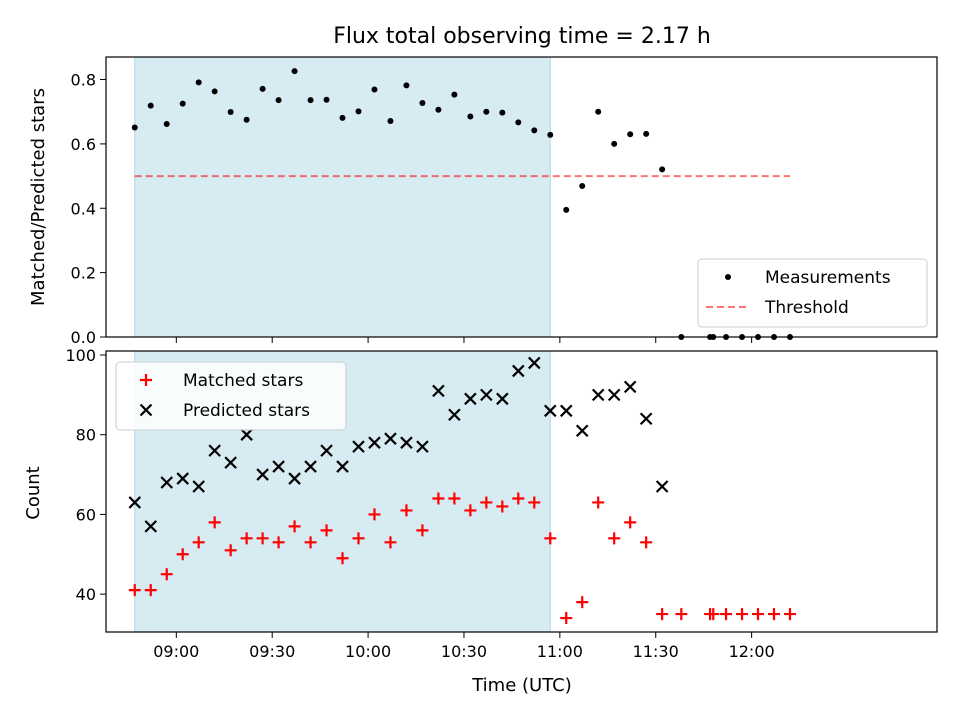 The height and width of the screenshot is (720, 960). What do you see at coordinates (33, 492) in the screenshot?
I see `y-axis-label-count: Count` at bounding box center [33, 492].